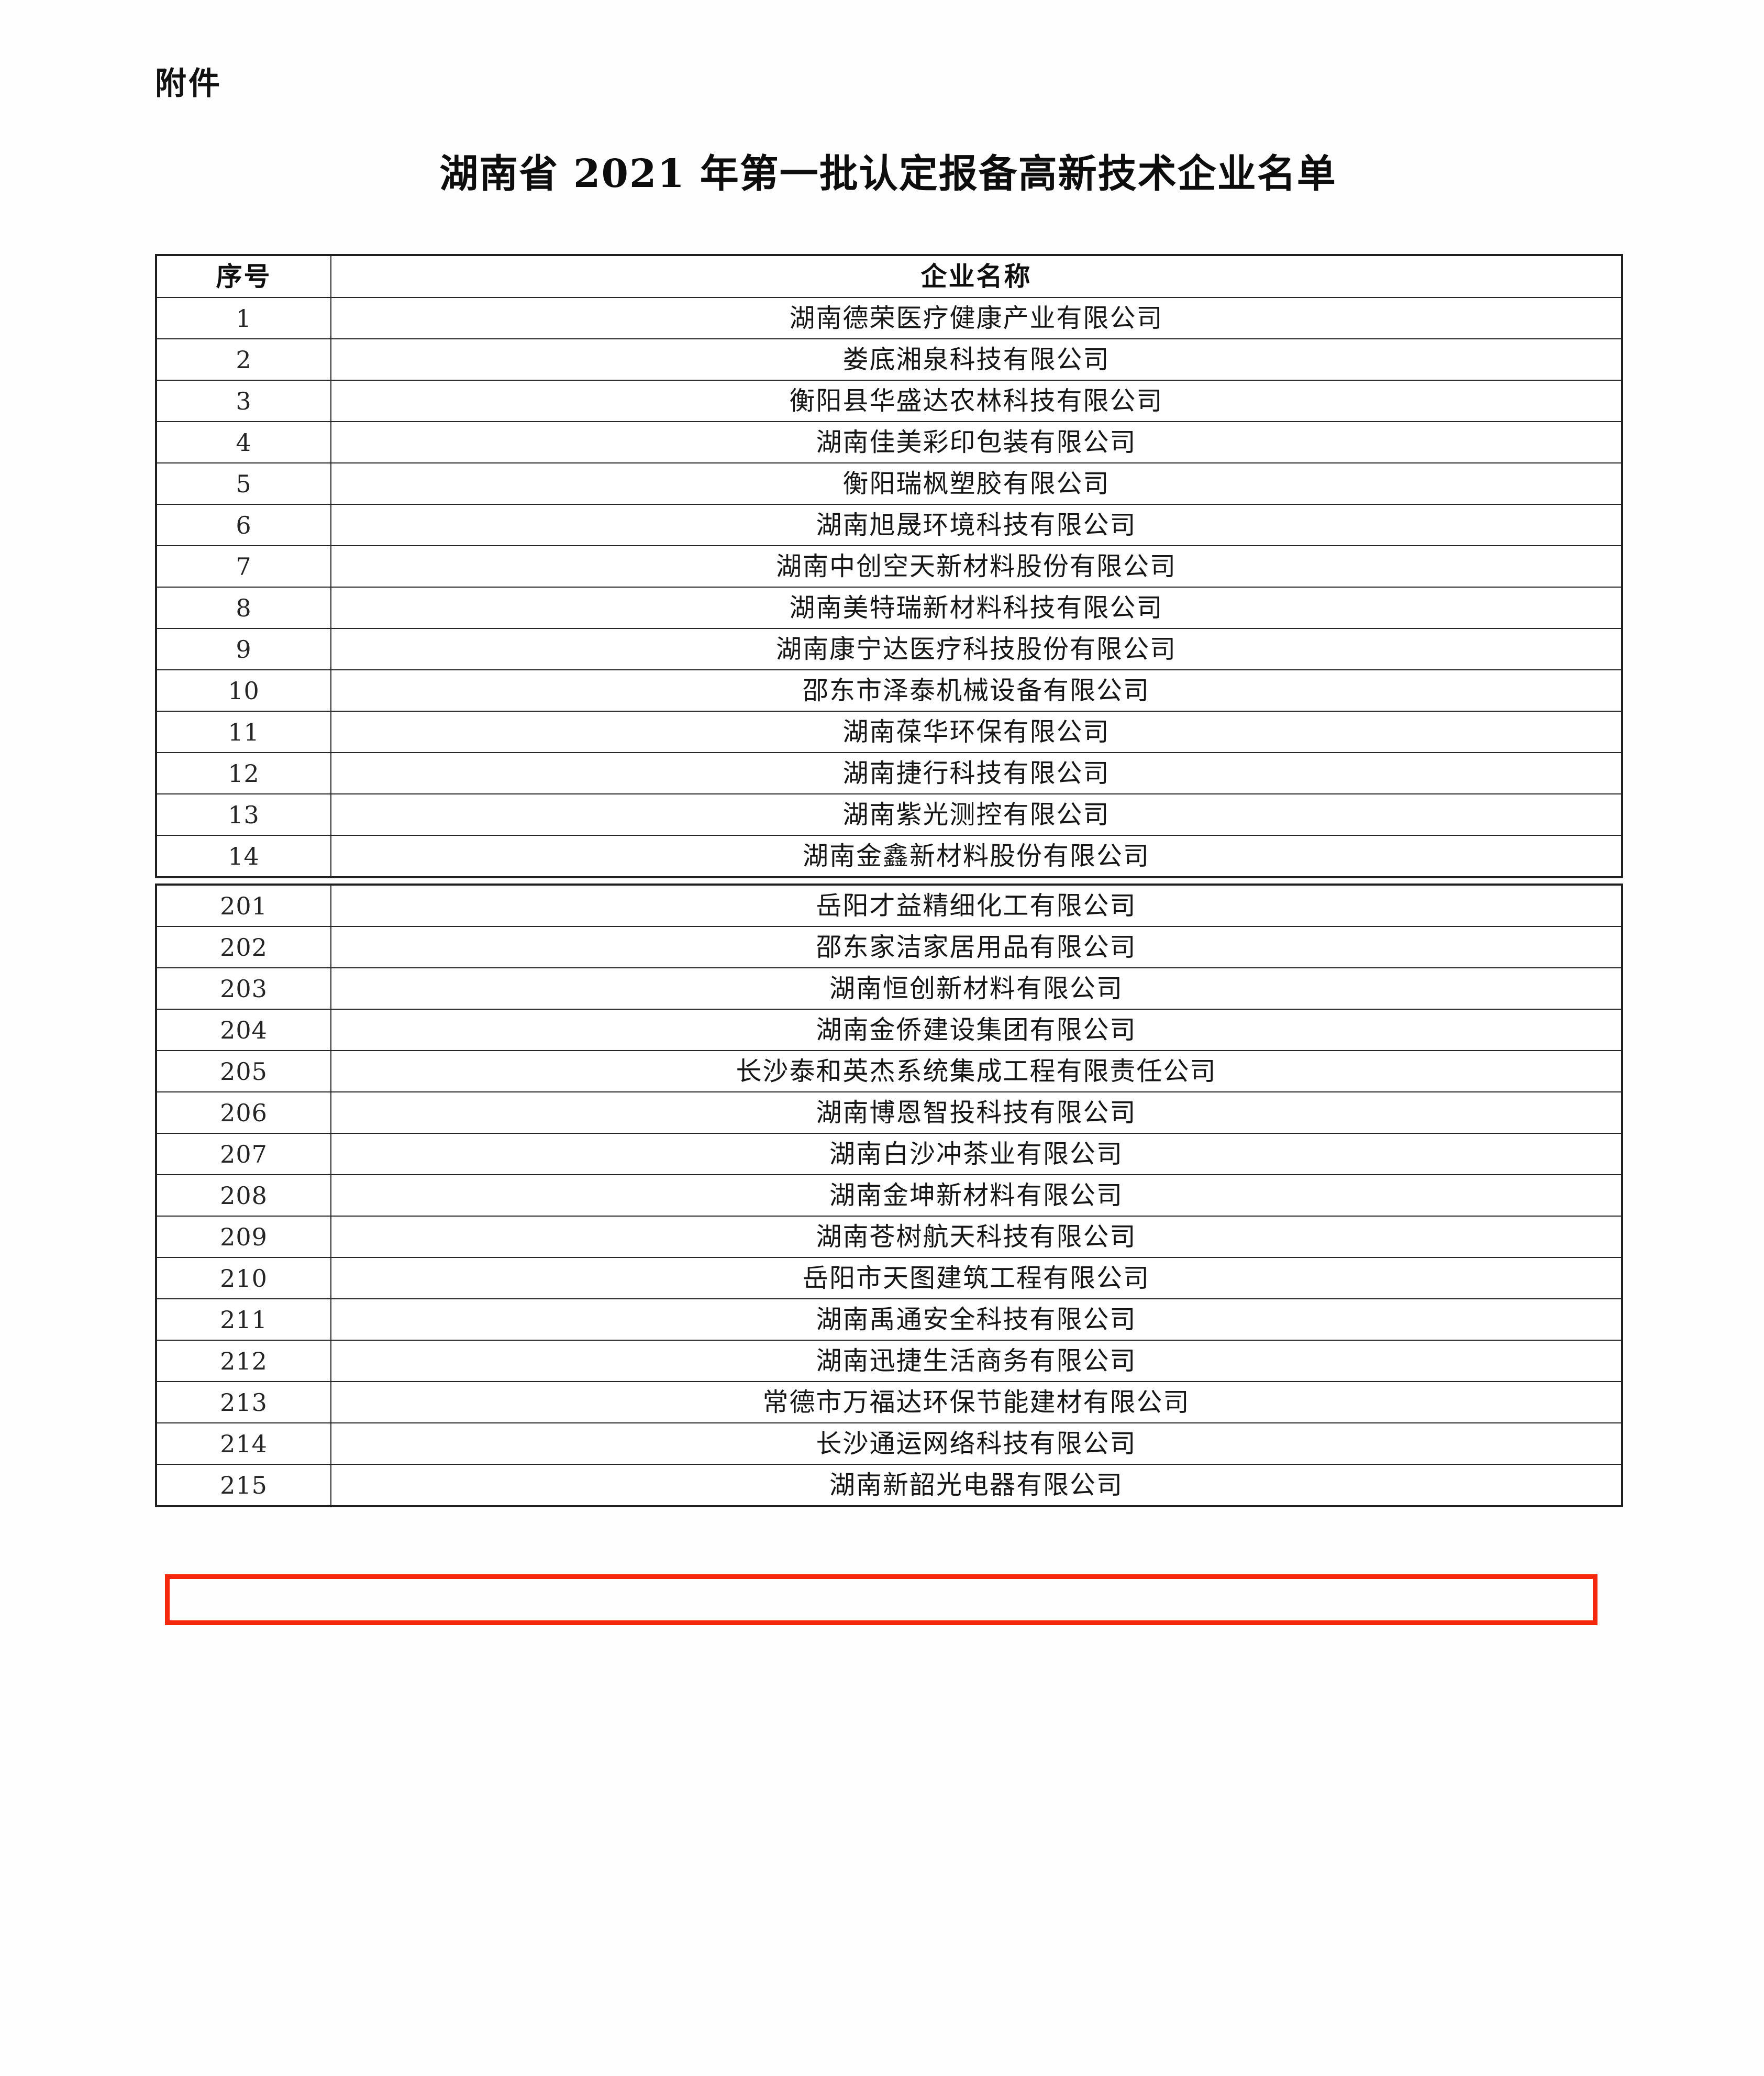  I want to click on table-row: 215 湖南新韶光电器有限公司, so click(890, 1485).